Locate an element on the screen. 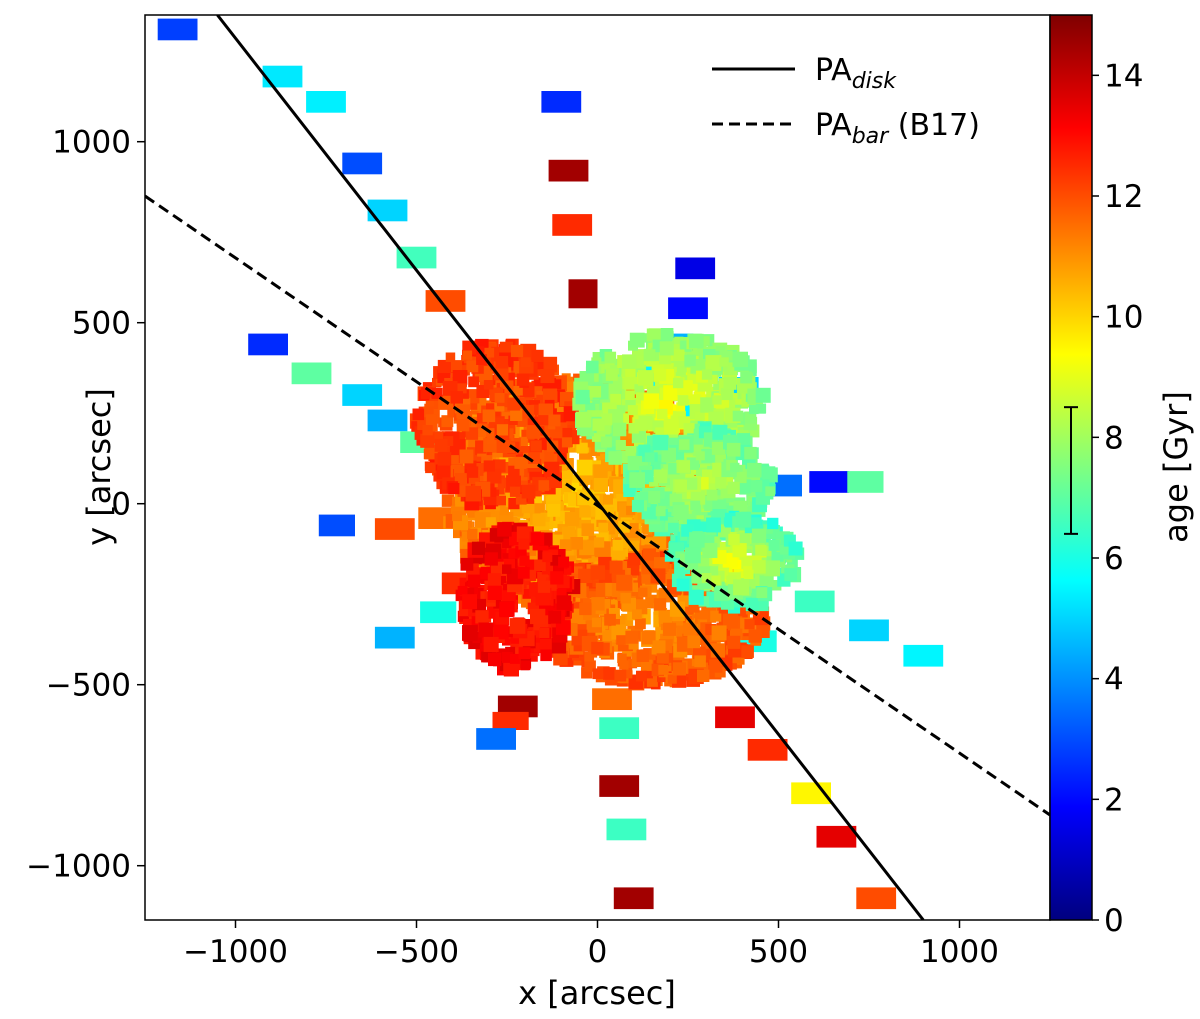  y-tick-label: 0 is located at coordinates (121, 505).